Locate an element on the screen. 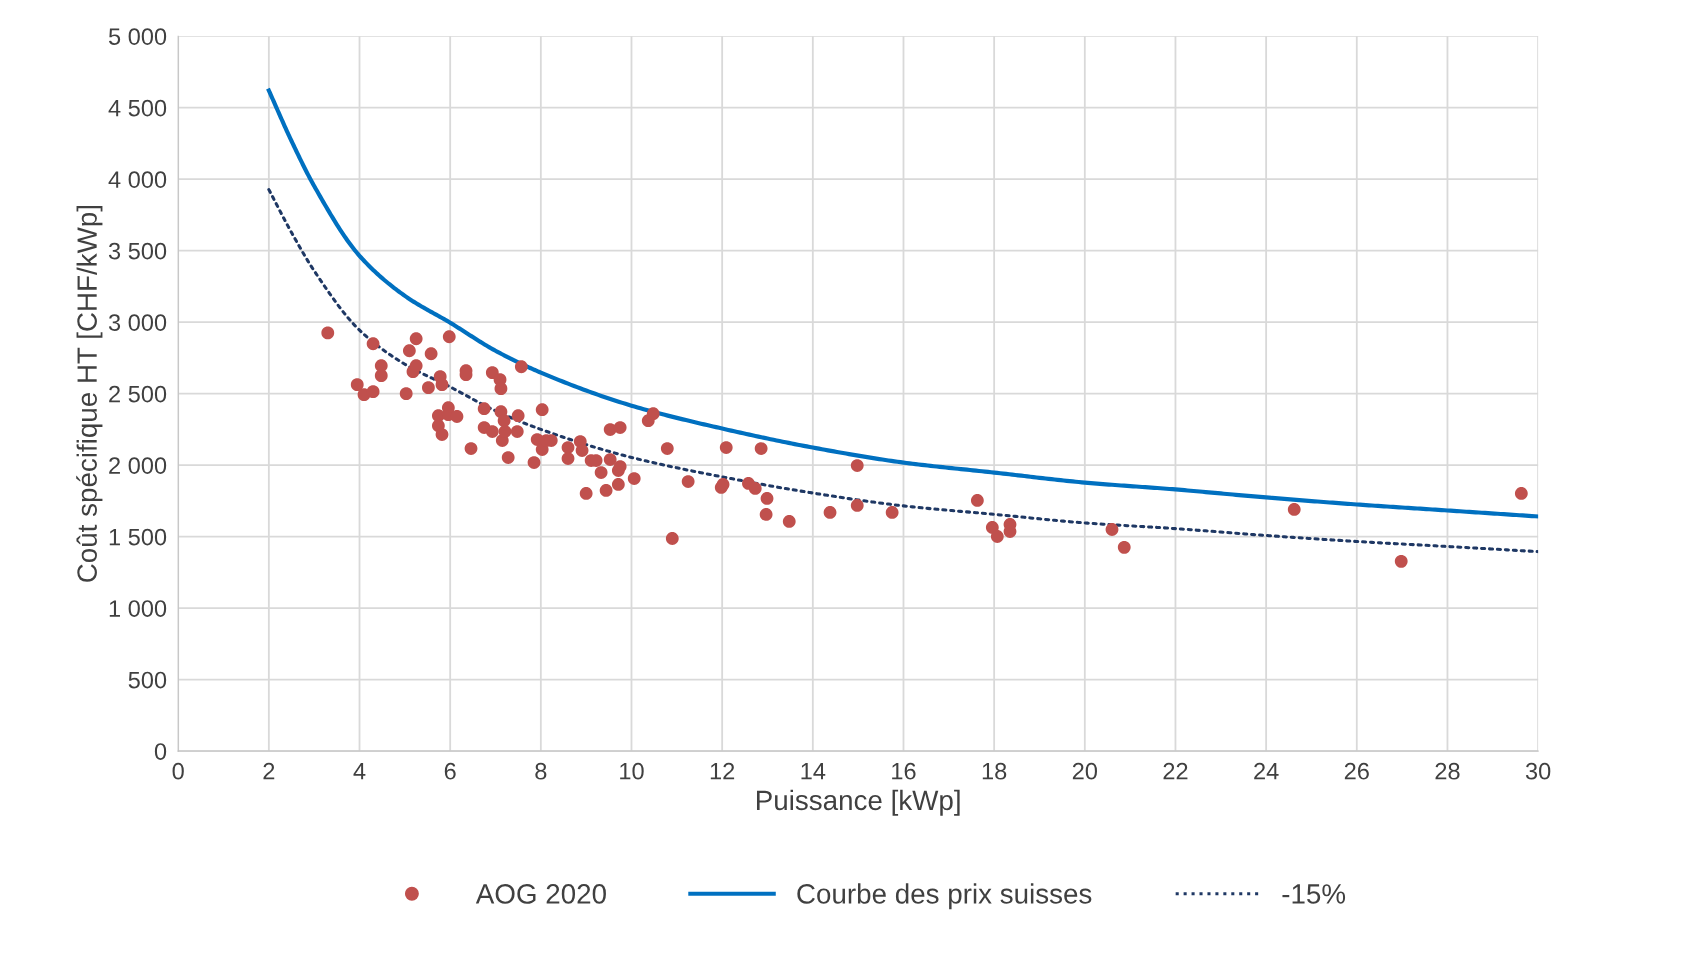  x-tick-label: 2 is located at coordinates (269, 771).